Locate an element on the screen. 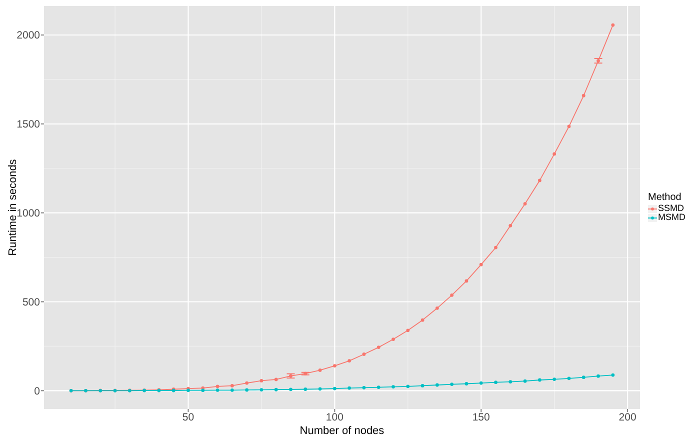 This screenshot has width=692, height=438. x-tick-label: 50 is located at coordinates (188, 417).